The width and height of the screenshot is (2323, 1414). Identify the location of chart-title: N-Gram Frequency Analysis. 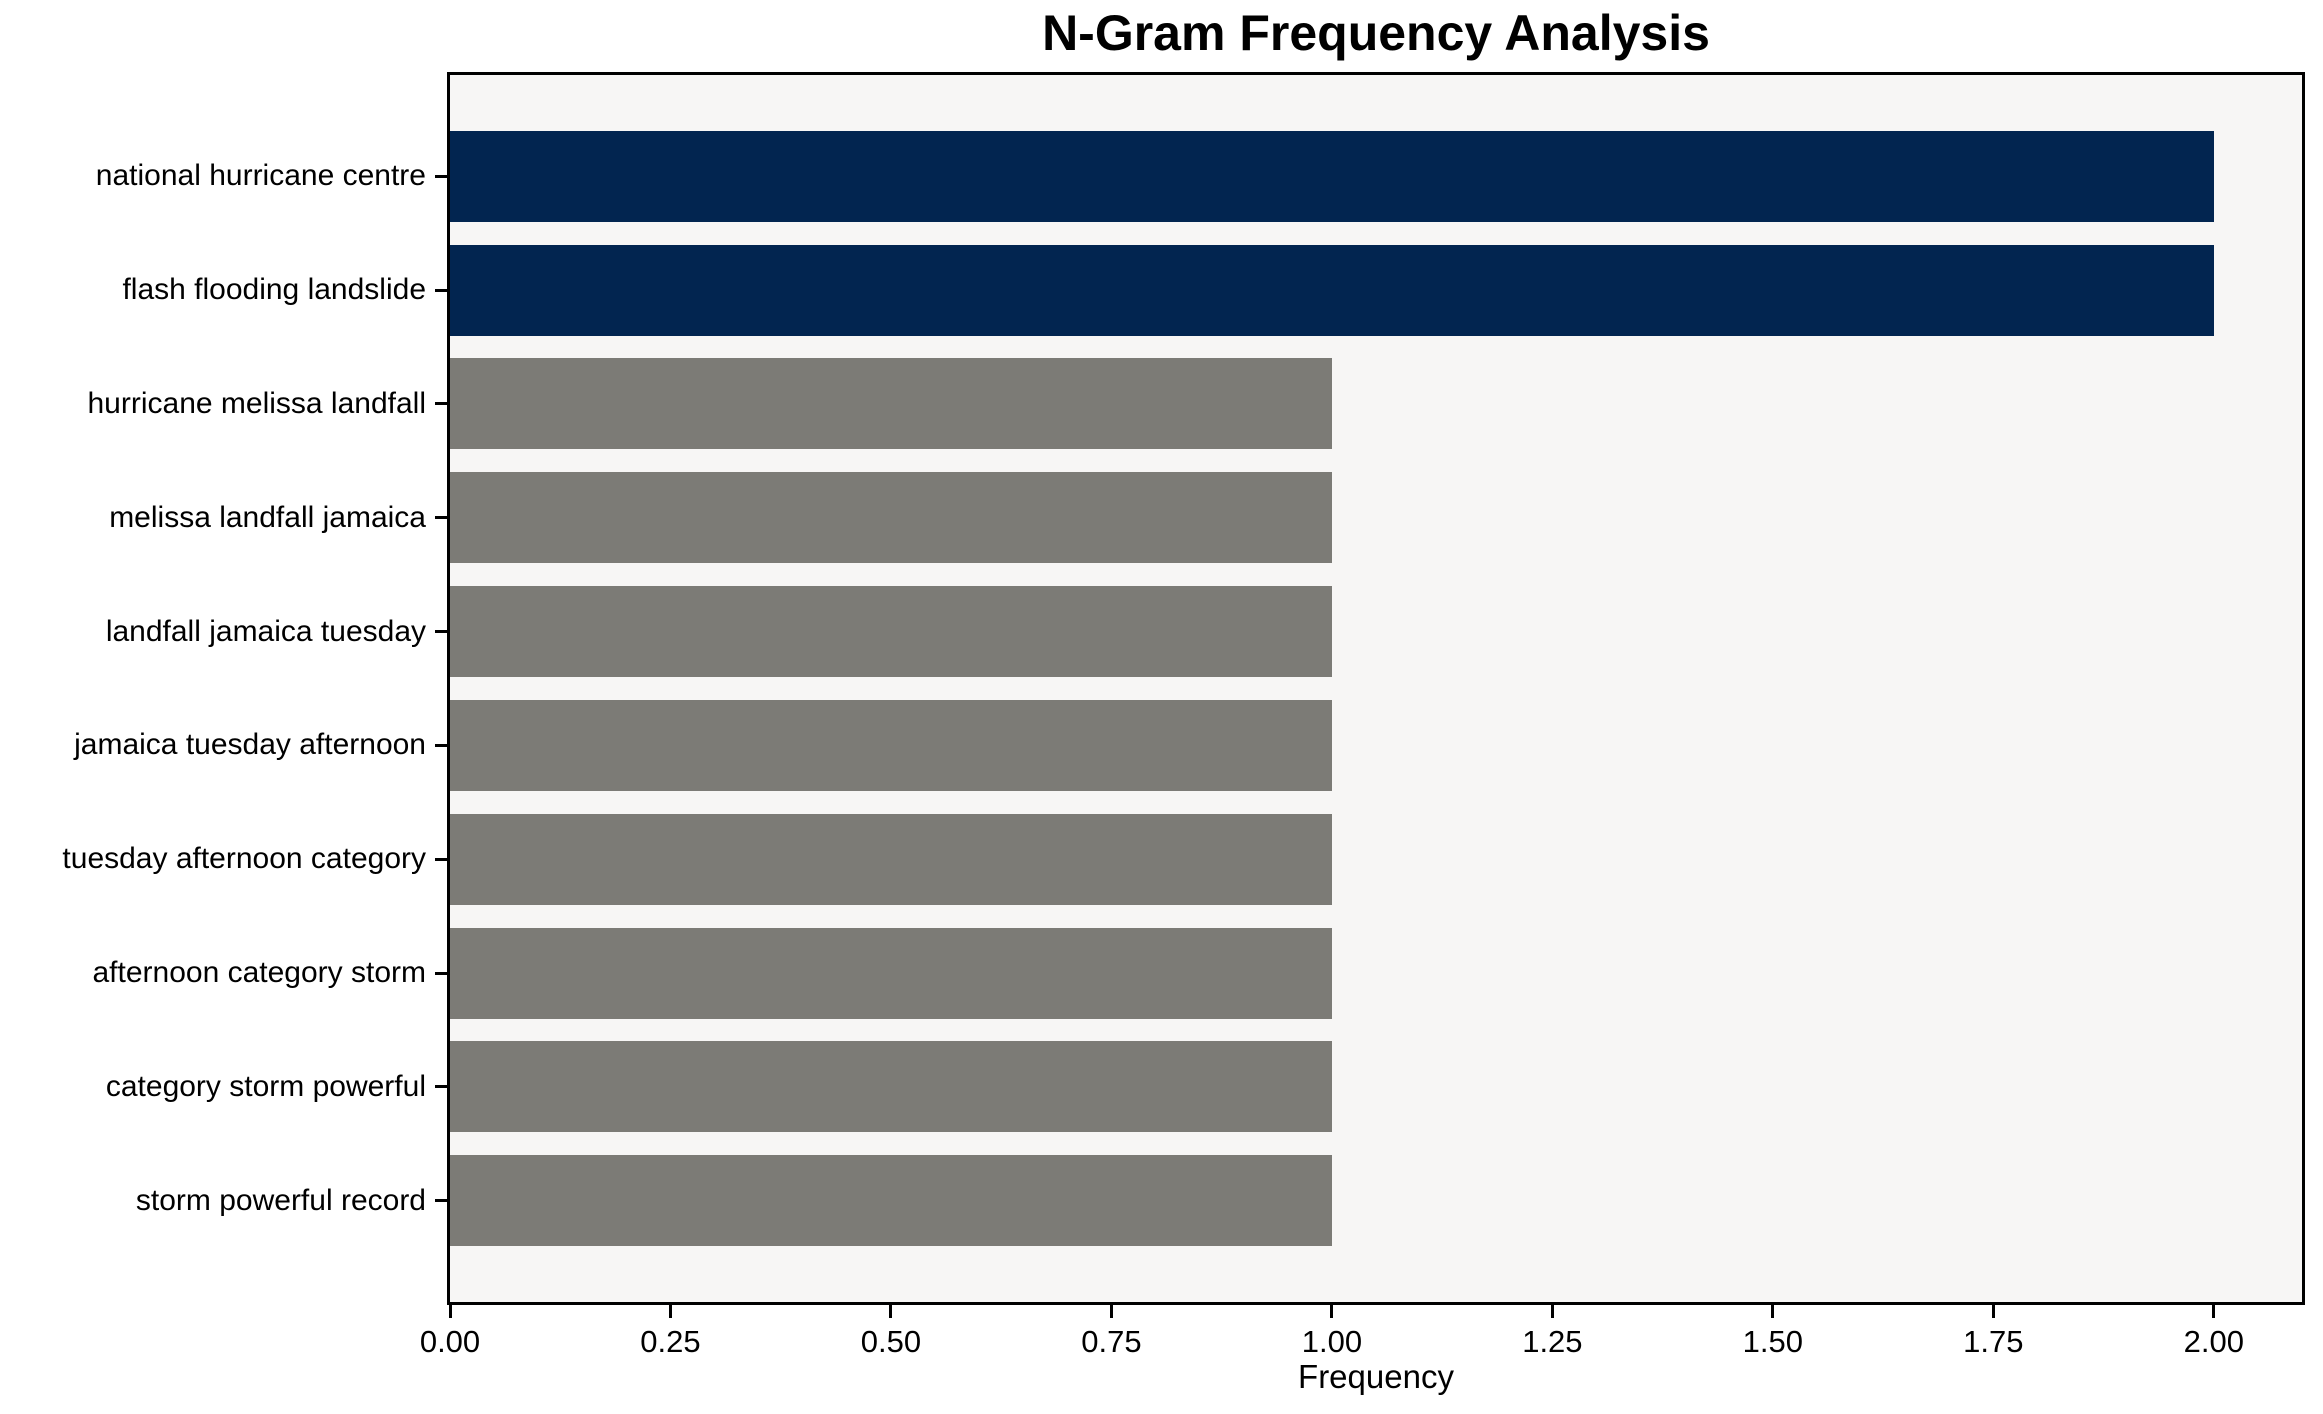
(1376, 33).